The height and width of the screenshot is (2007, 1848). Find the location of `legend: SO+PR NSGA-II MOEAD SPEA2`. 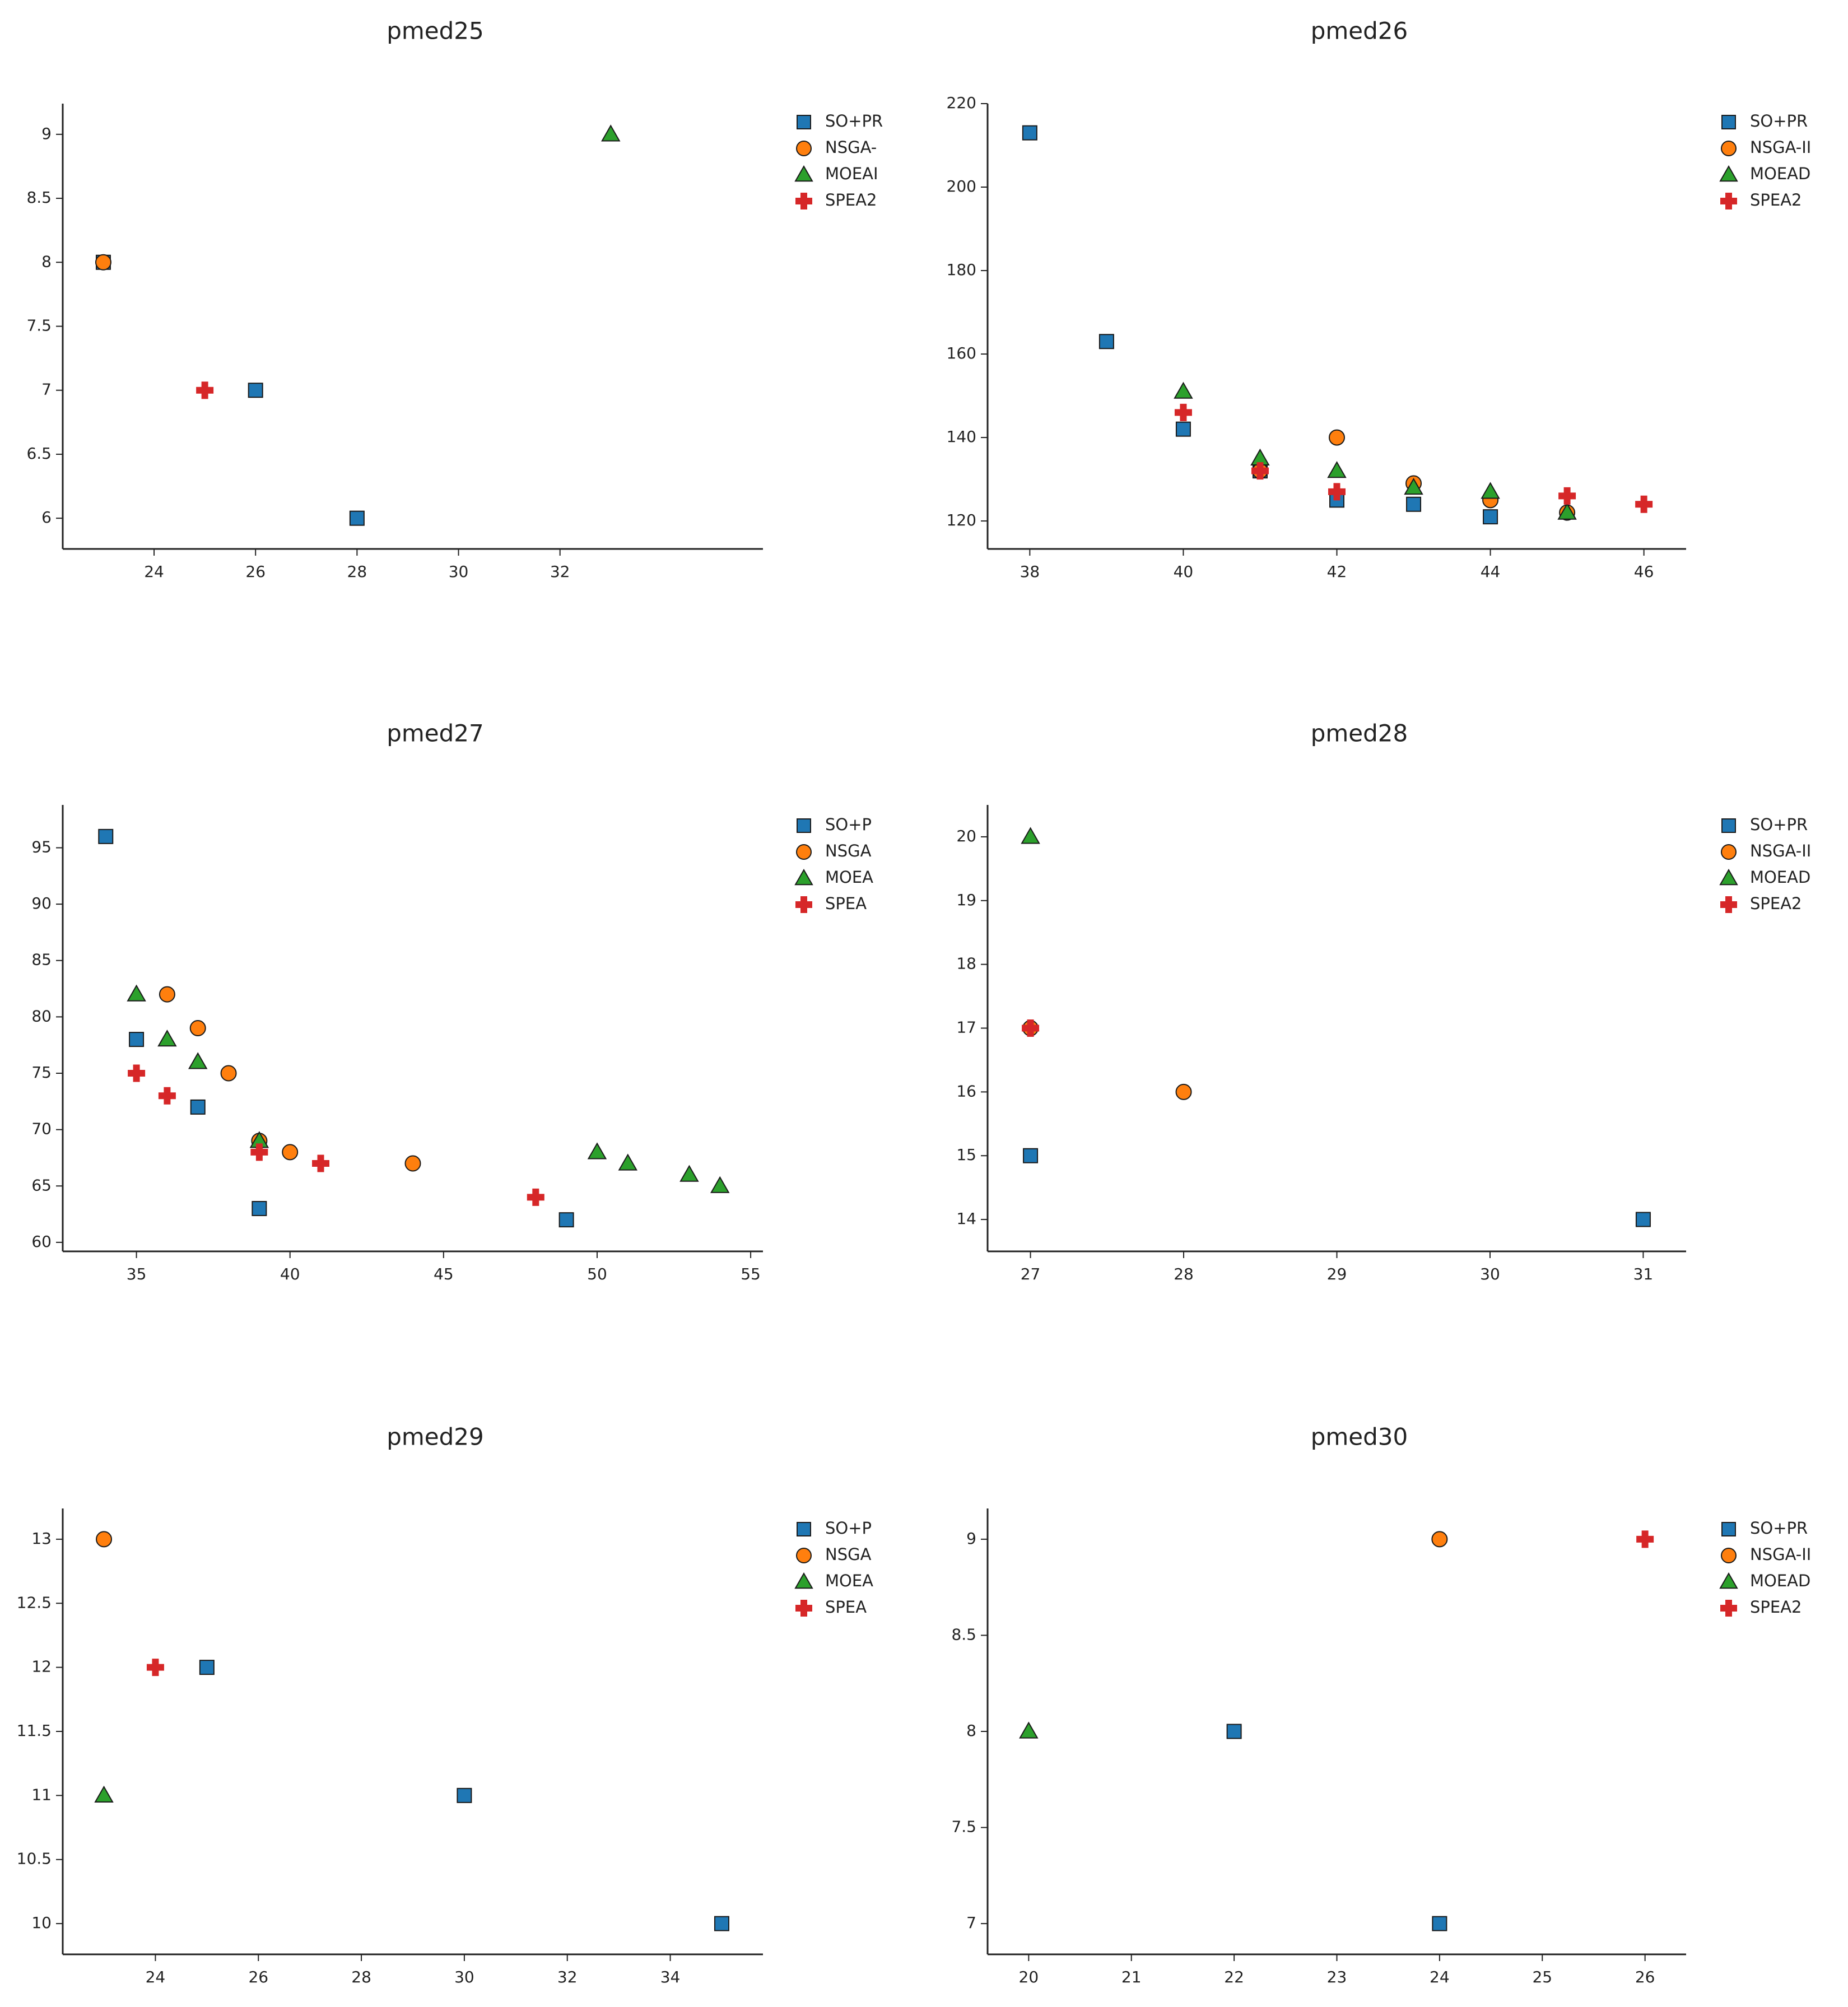

legend: SO+PR NSGA-II MOEAD SPEA2 is located at coordinates (1765, 160).